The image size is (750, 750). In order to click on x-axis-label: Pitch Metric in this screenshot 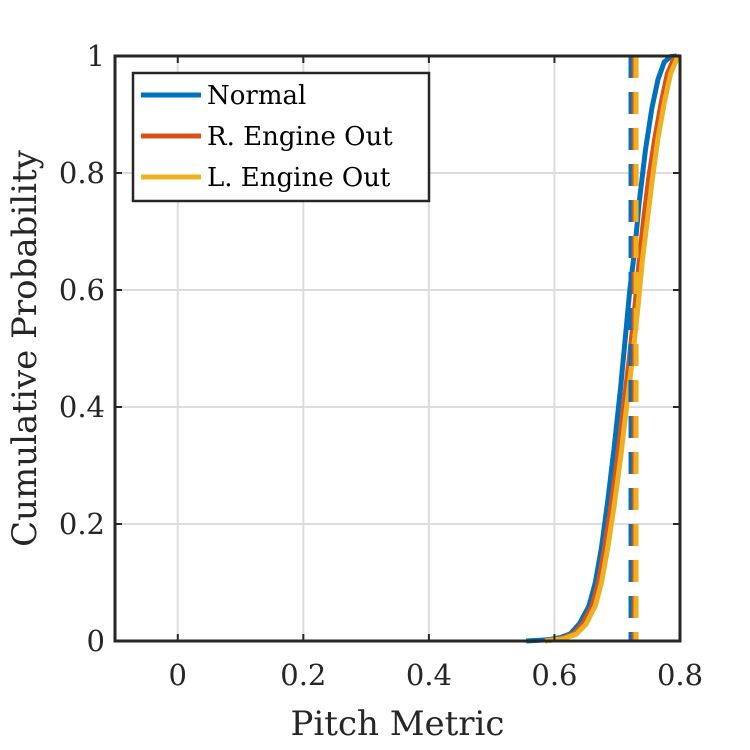, I will do `click(398, 724)`.